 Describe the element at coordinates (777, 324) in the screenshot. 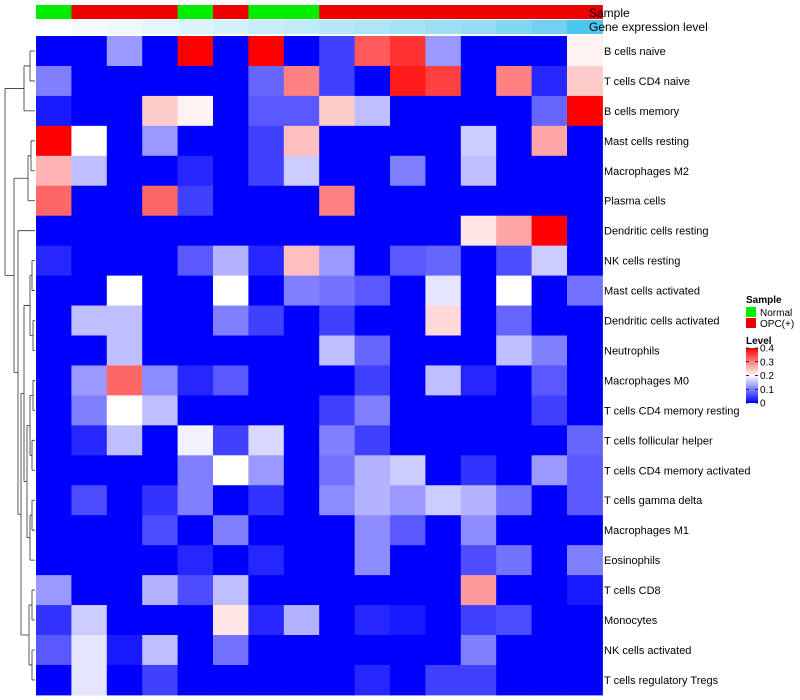

I see `legend-opc-label: OPC(+)` at that location.